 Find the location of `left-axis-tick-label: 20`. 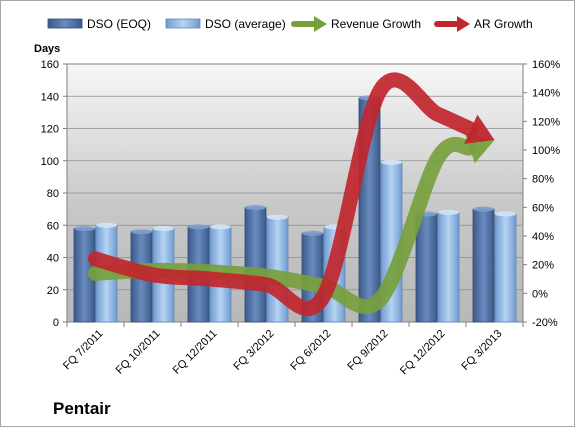

left-axis-tick-label: 20 is located at coordinates (53, 291).